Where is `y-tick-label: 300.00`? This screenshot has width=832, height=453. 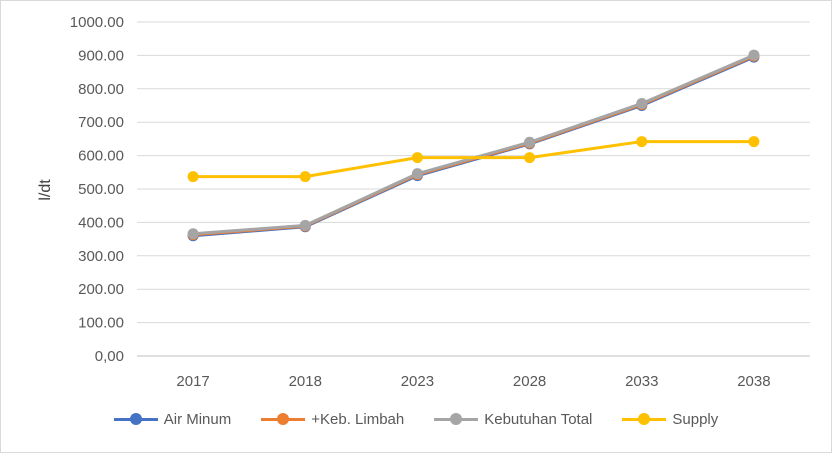 y-tick-label: 300.00 is located at coordinates (101, 256).